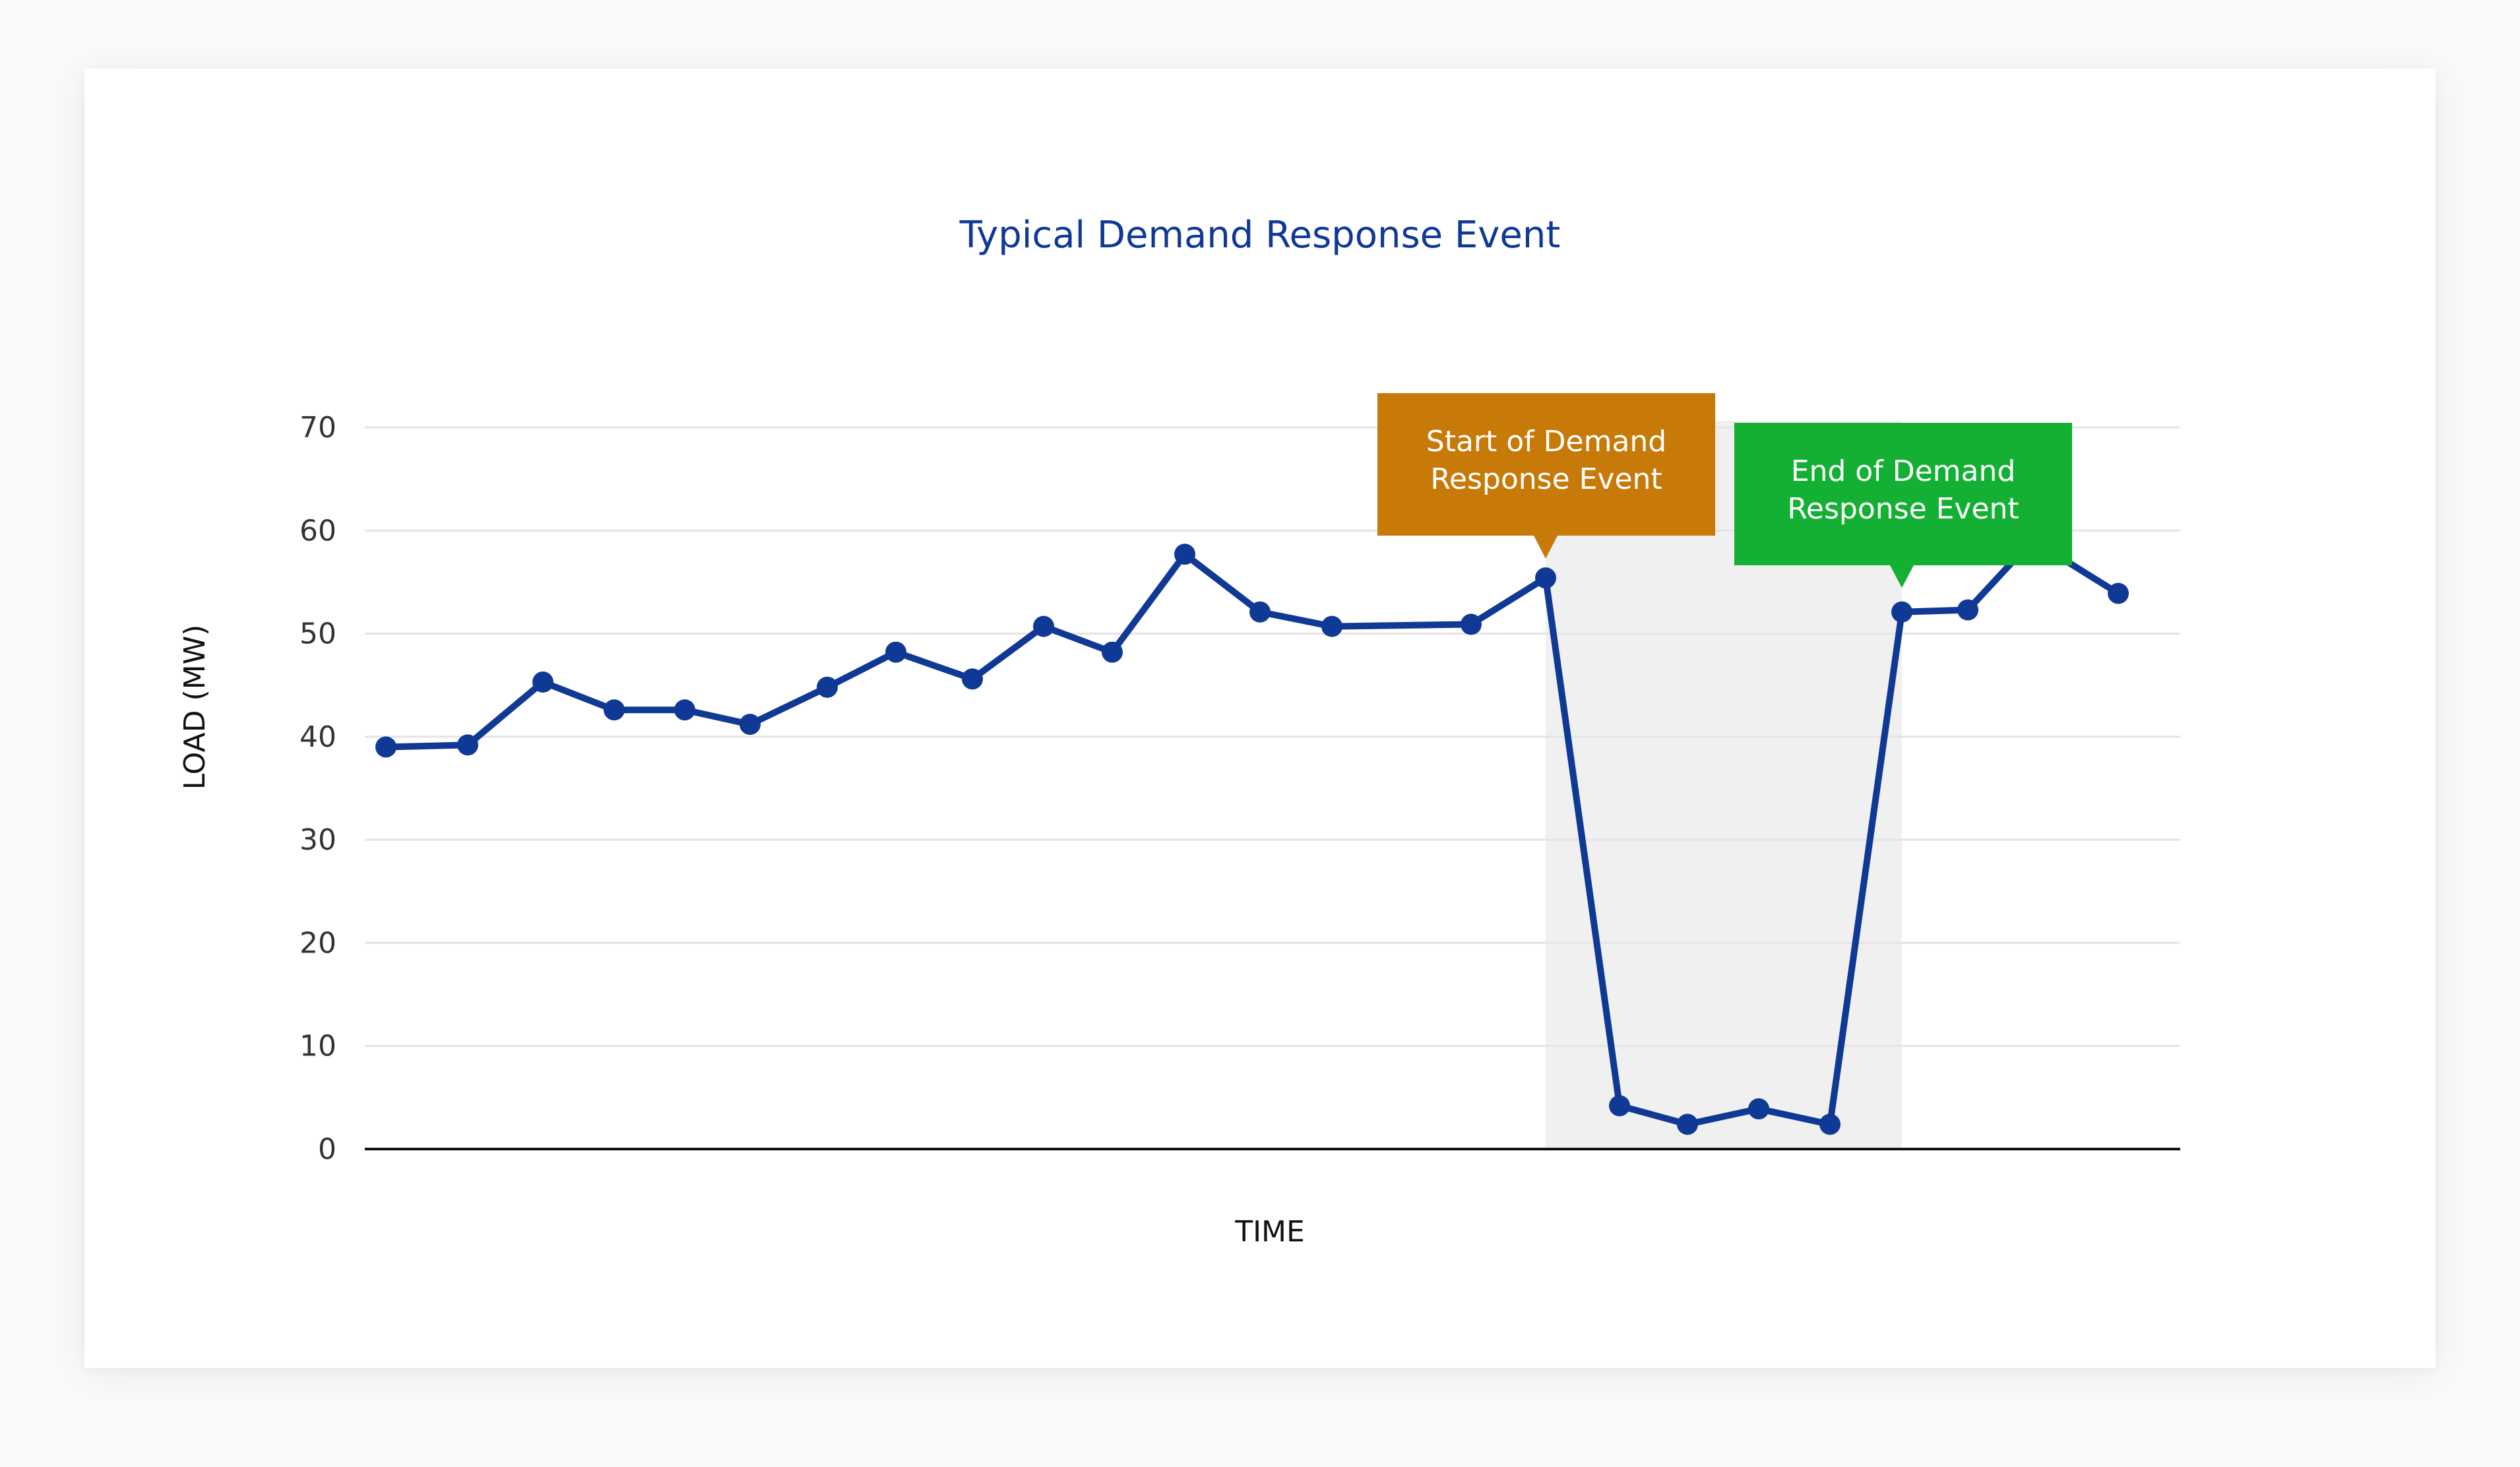 Image resolution: width=2520 pixels, height=1467 pixels. Describe the element at coordinates (317, 634) in the screenshot. I see `y-tick-label: 50` at that location.